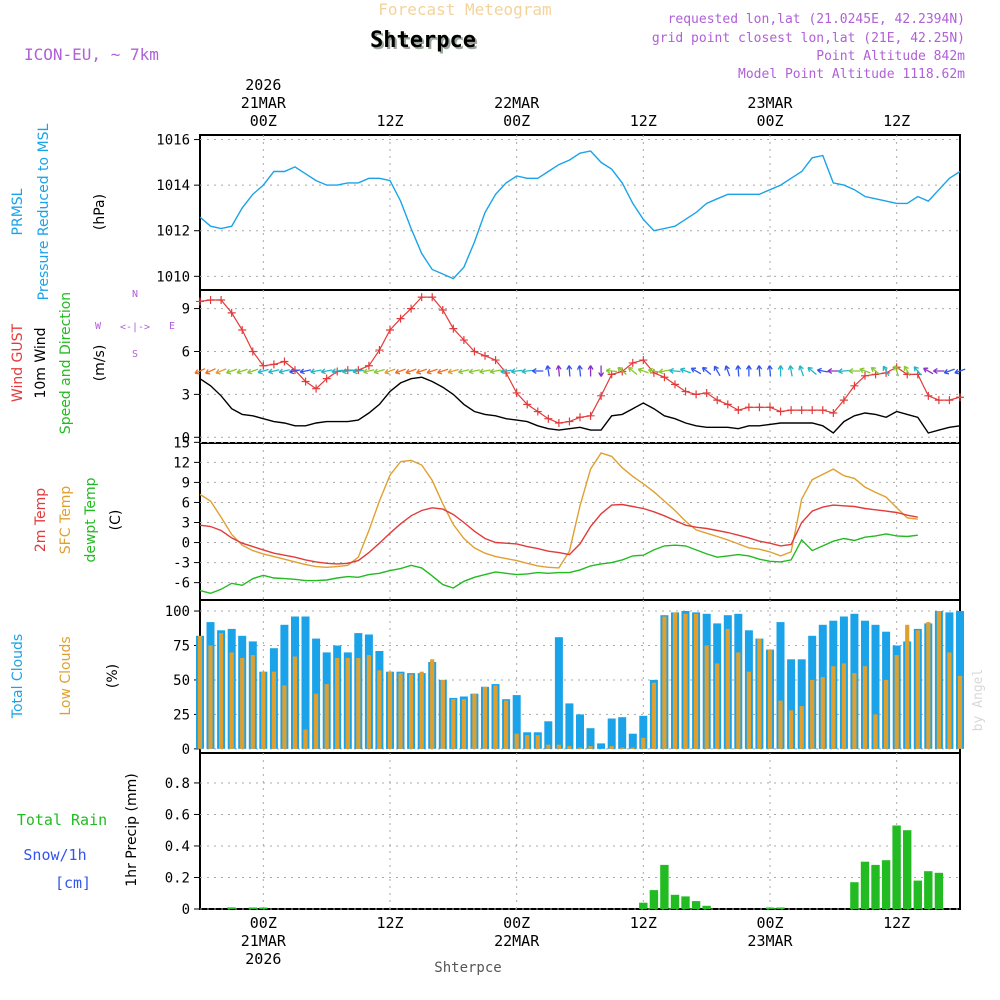  I want to click on precip-rain-label: Total Rain, so click(62, 820).